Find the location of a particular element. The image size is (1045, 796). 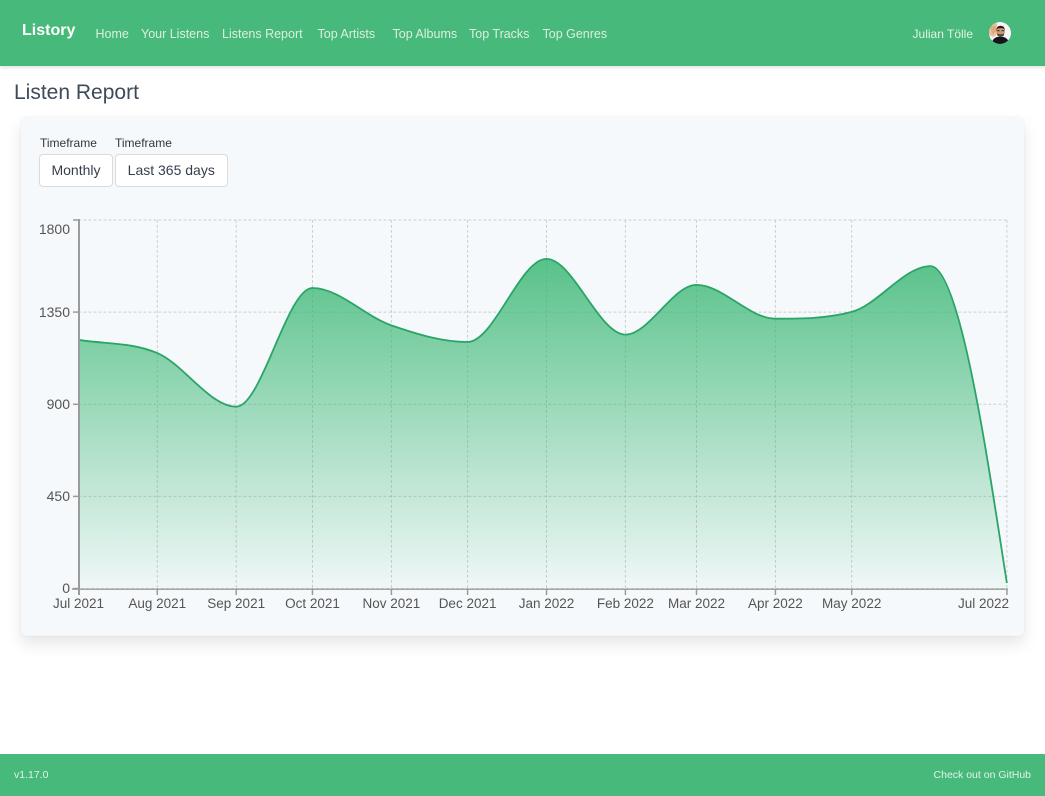

svg-text: Mar 2022 is located at coordinates (696, 603).